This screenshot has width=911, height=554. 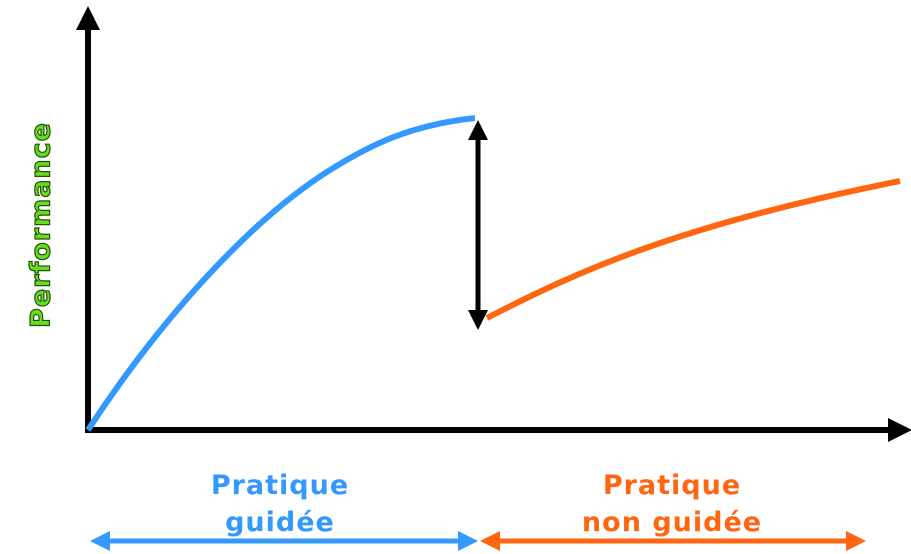 I want to click on y-axis-label: Performance, so click(x=41, y=225).